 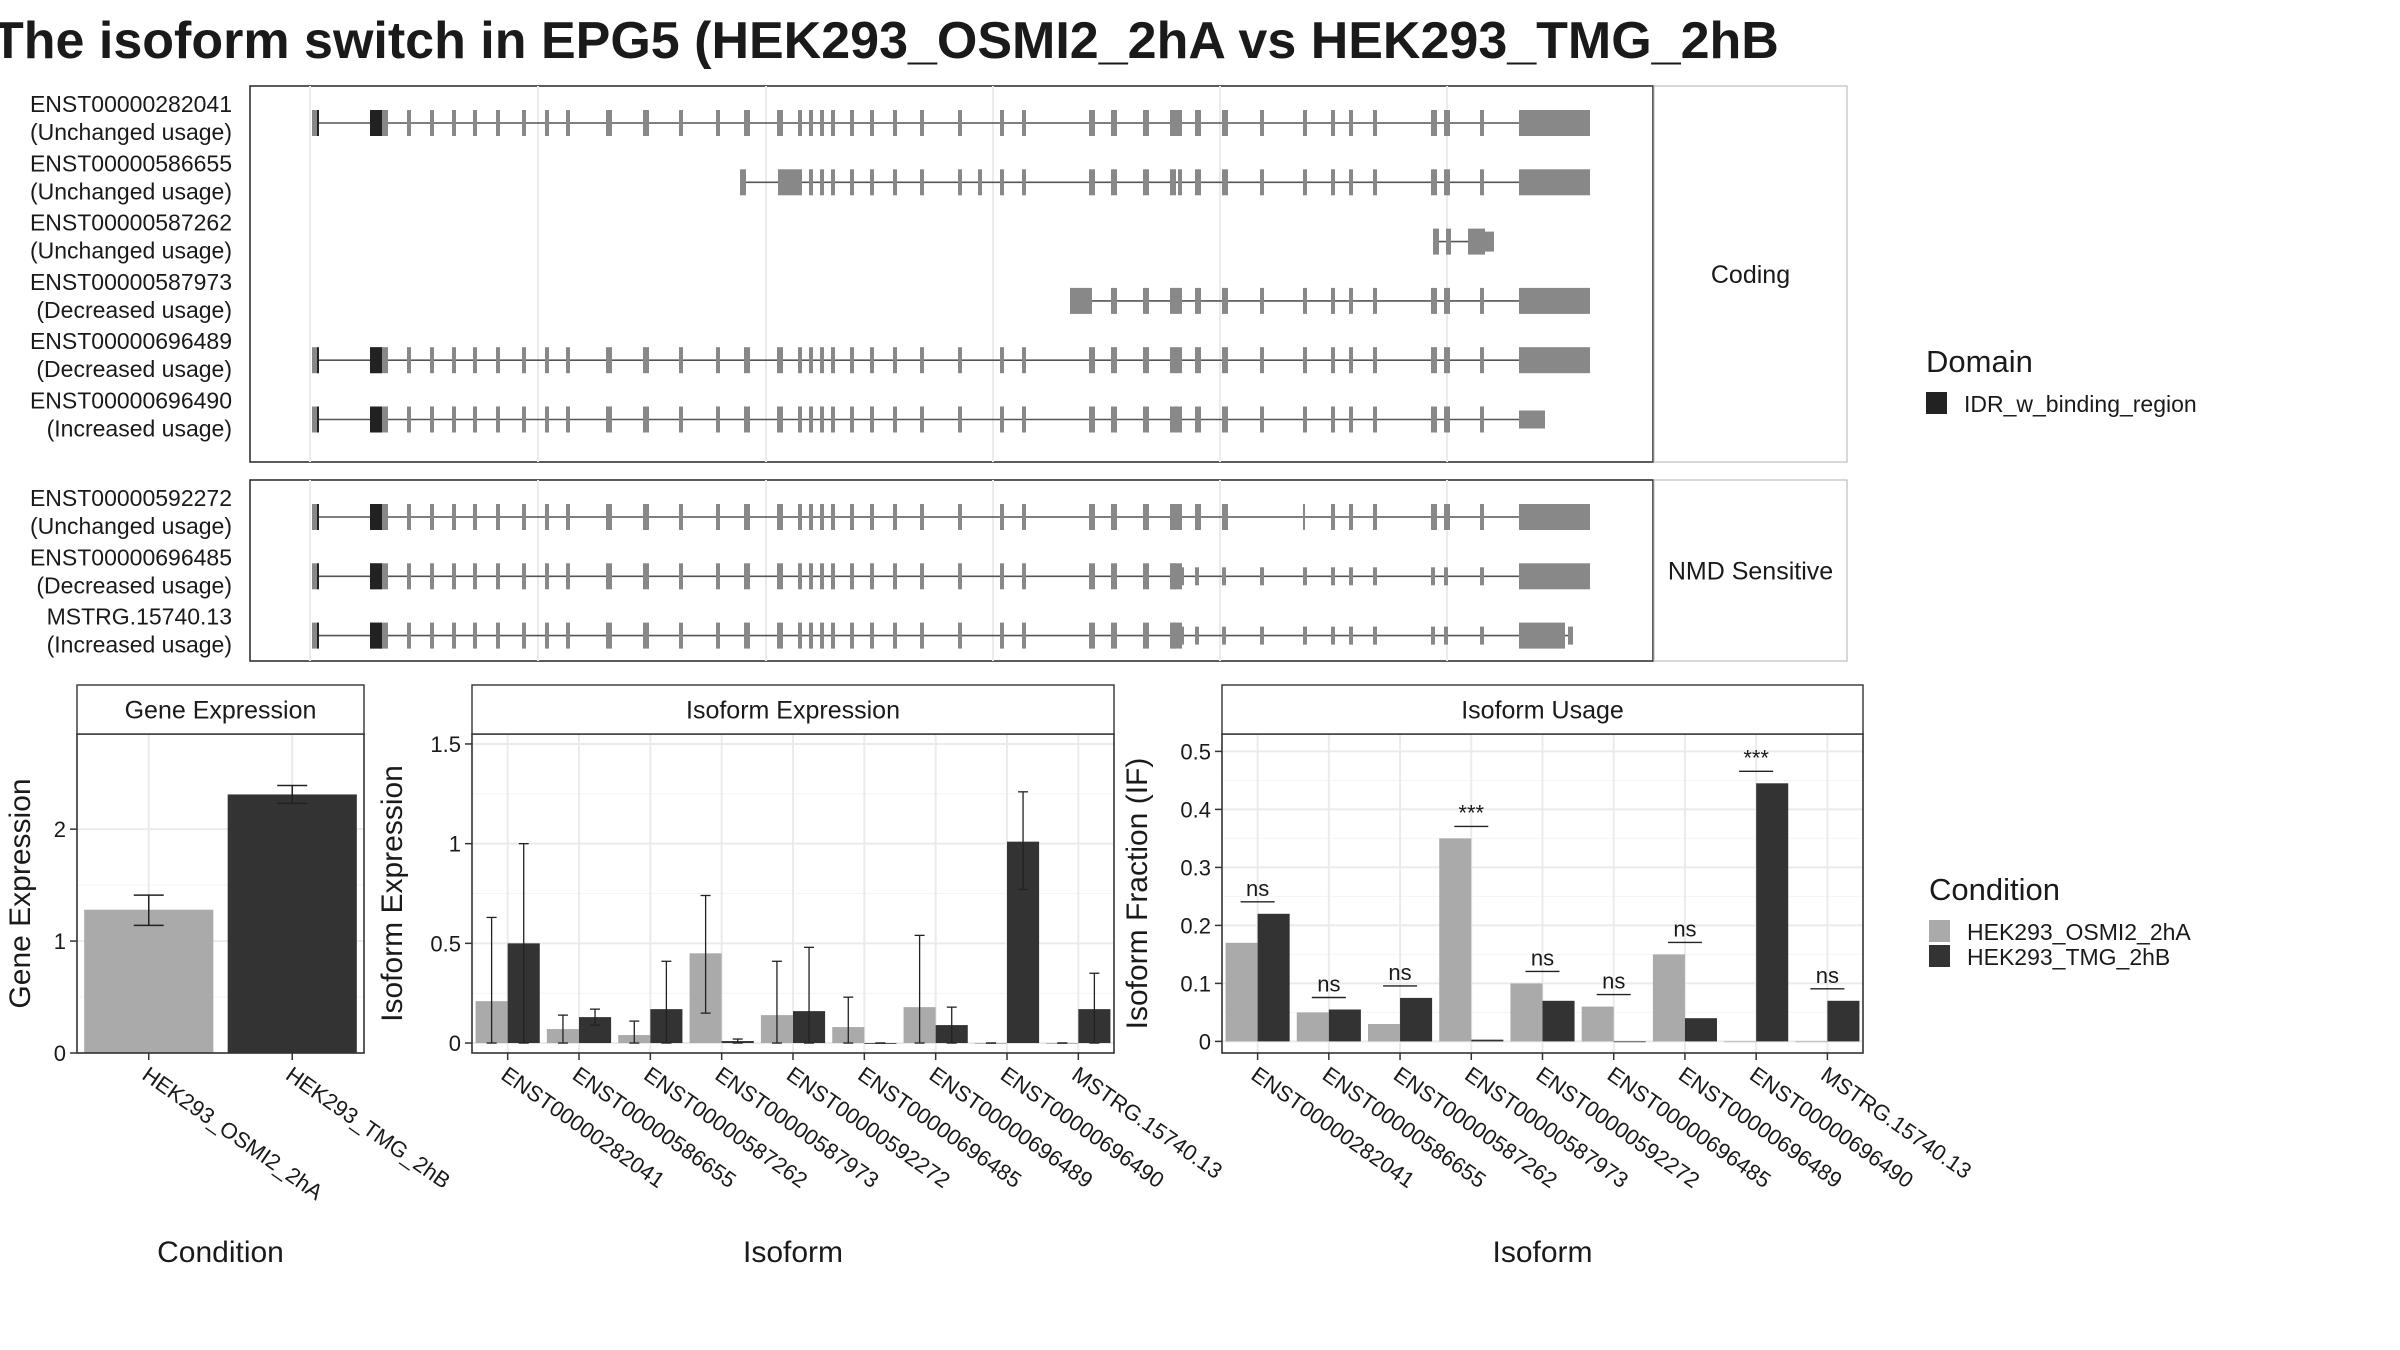 What do you see at coordinates (1756, 757) in the screenshot?
I see `significance-label: ***` at bounding box center [1756, 757].